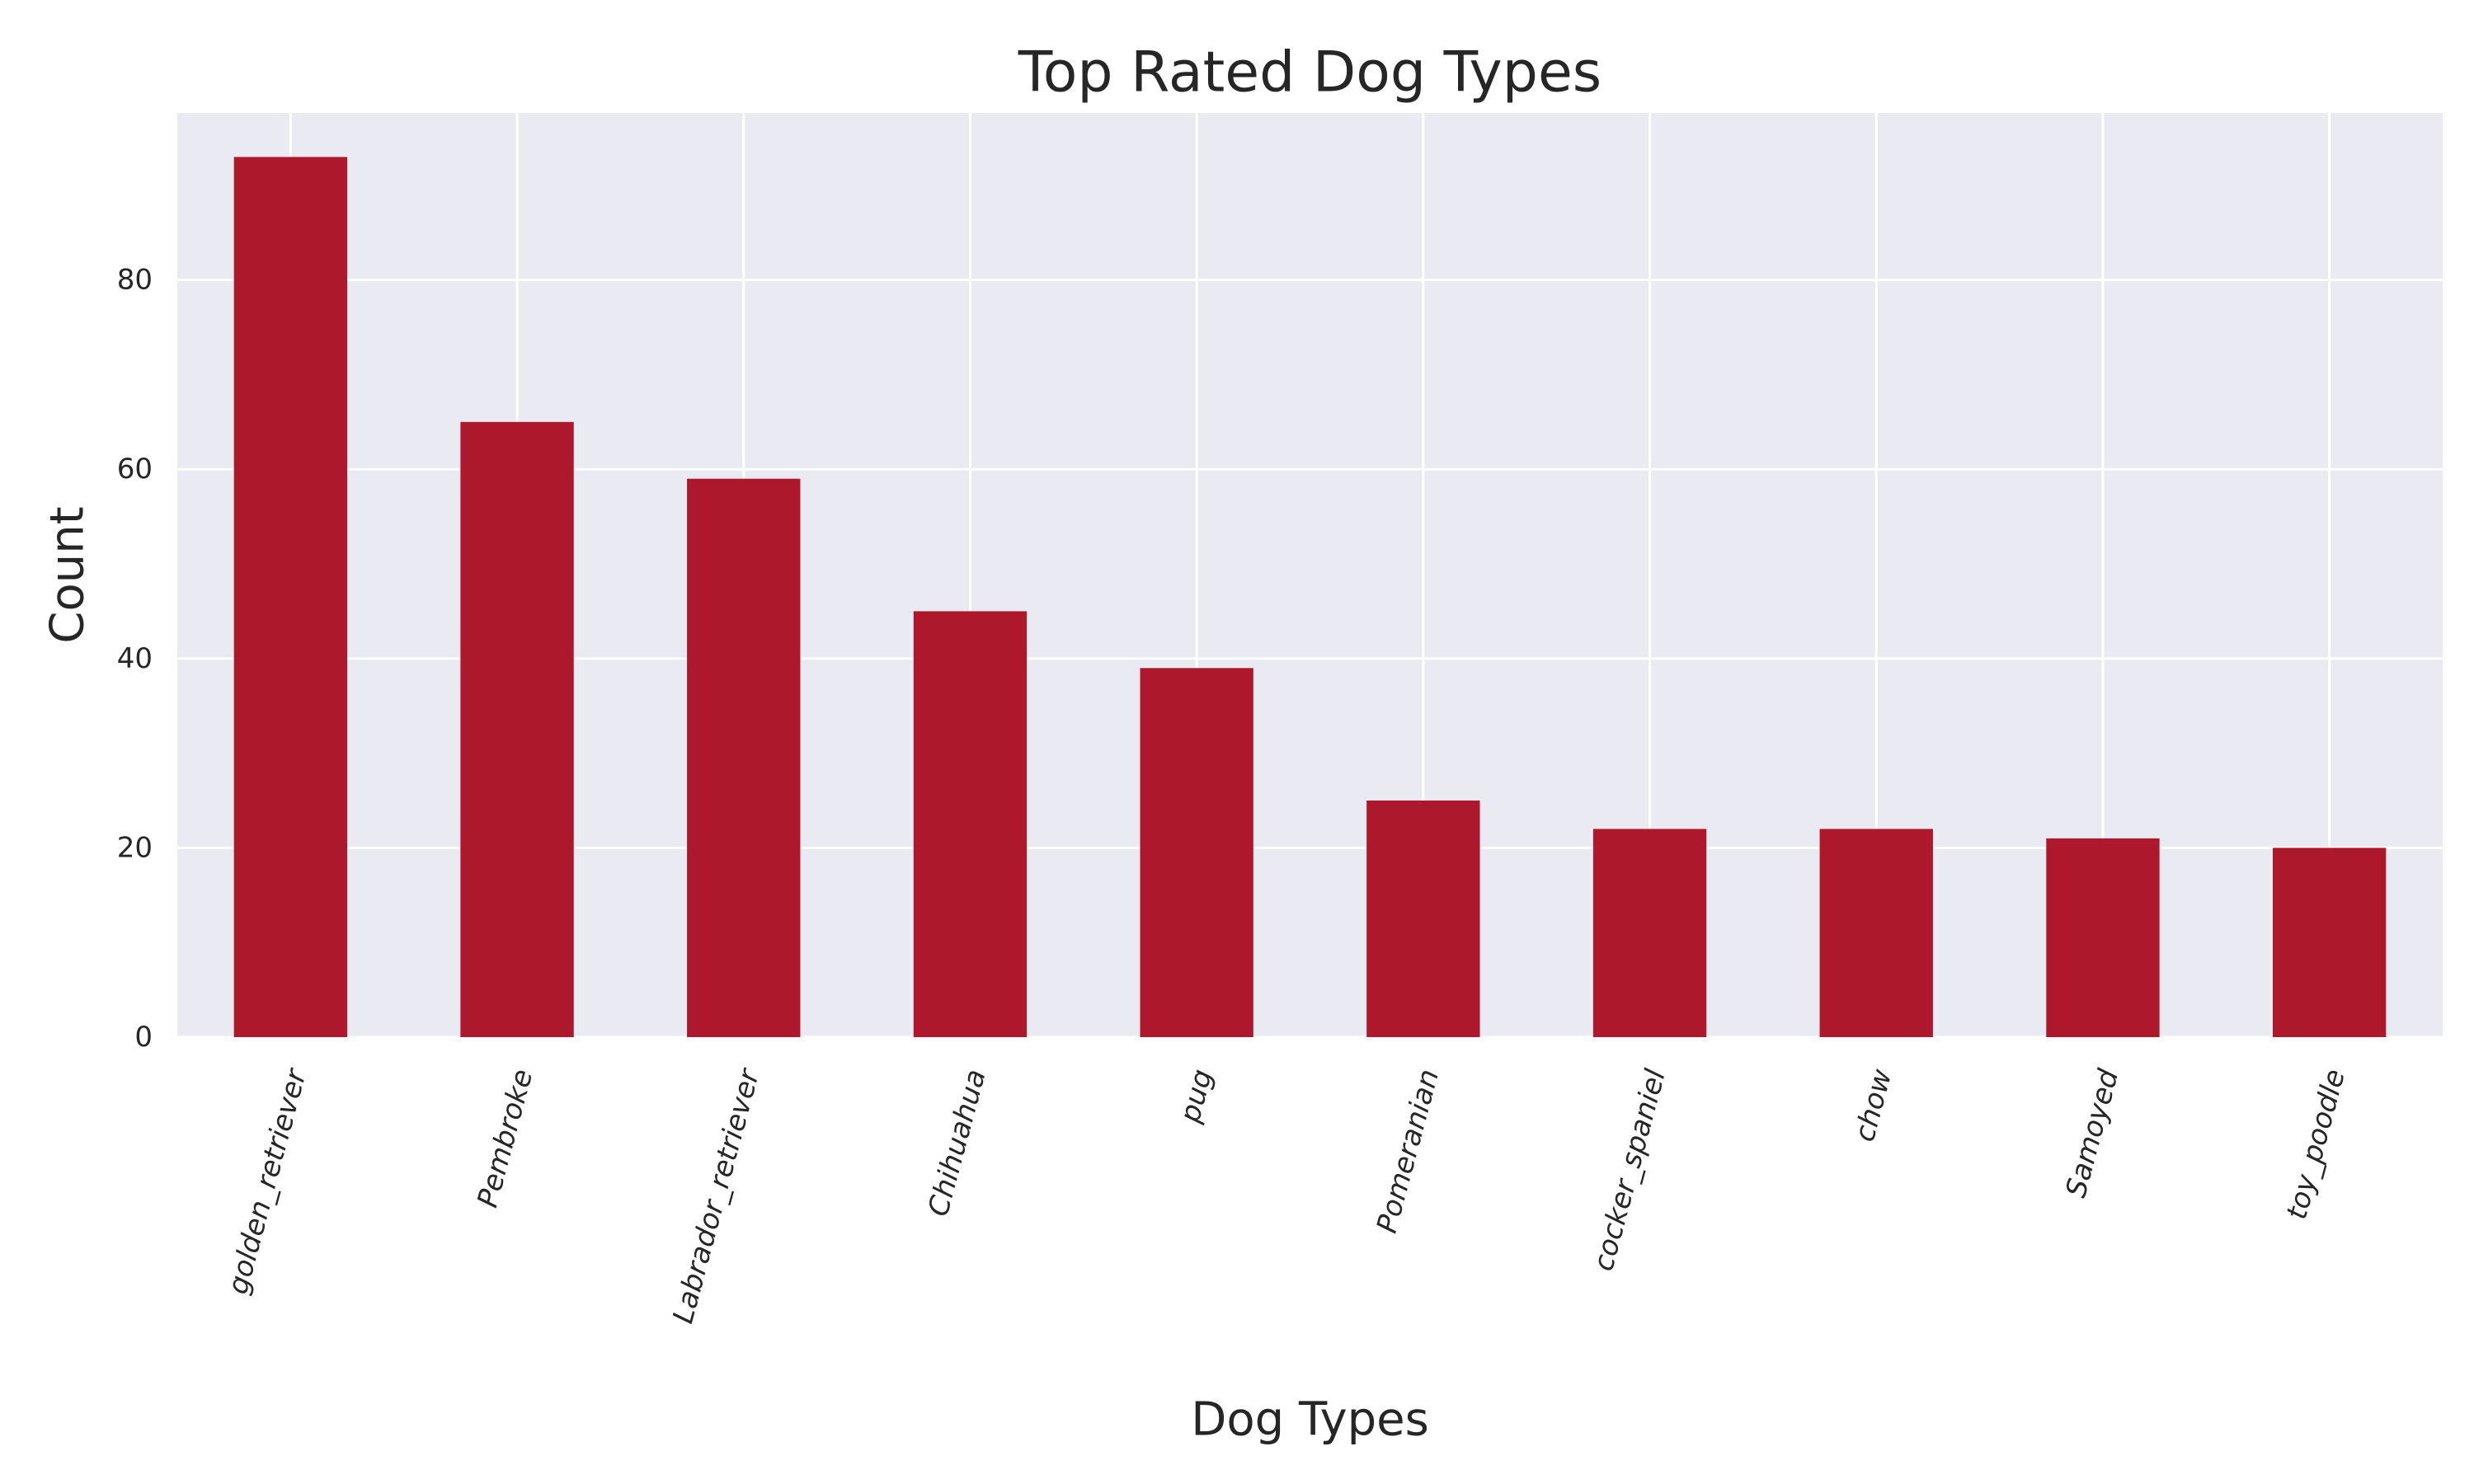  Describe the element at coordinates (135, 280) in the screenshot. I see `y-tick-label: 80` at that location.